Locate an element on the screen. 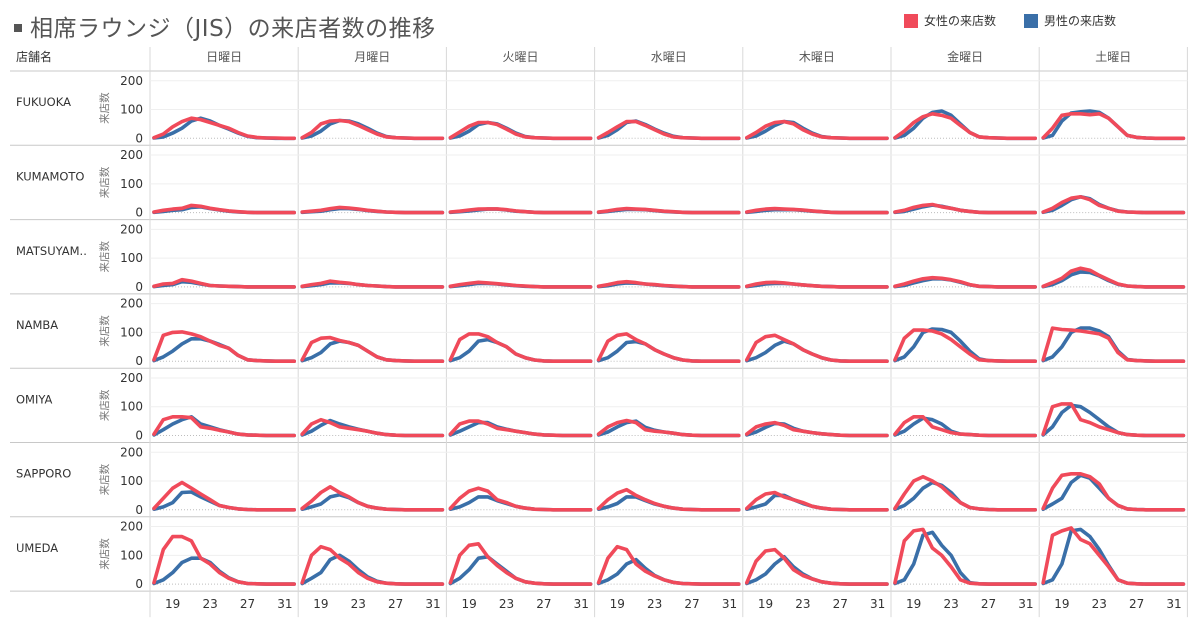 Image resolution: width=1200 pixels, height=628 pixels. day-header-4: 木曜日 is located at coordinates (817, 57).